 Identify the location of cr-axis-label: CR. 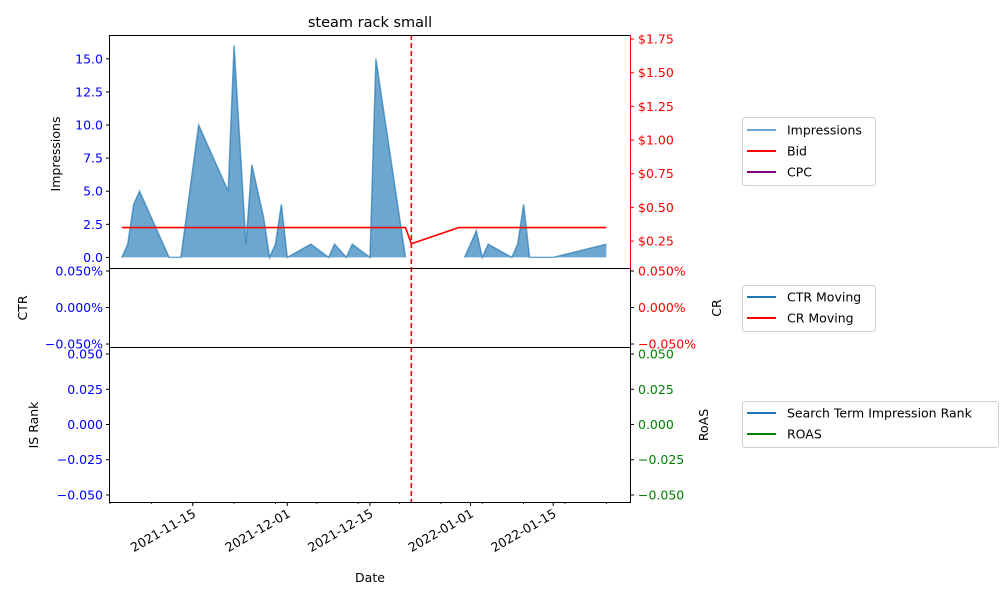
(716, 308).